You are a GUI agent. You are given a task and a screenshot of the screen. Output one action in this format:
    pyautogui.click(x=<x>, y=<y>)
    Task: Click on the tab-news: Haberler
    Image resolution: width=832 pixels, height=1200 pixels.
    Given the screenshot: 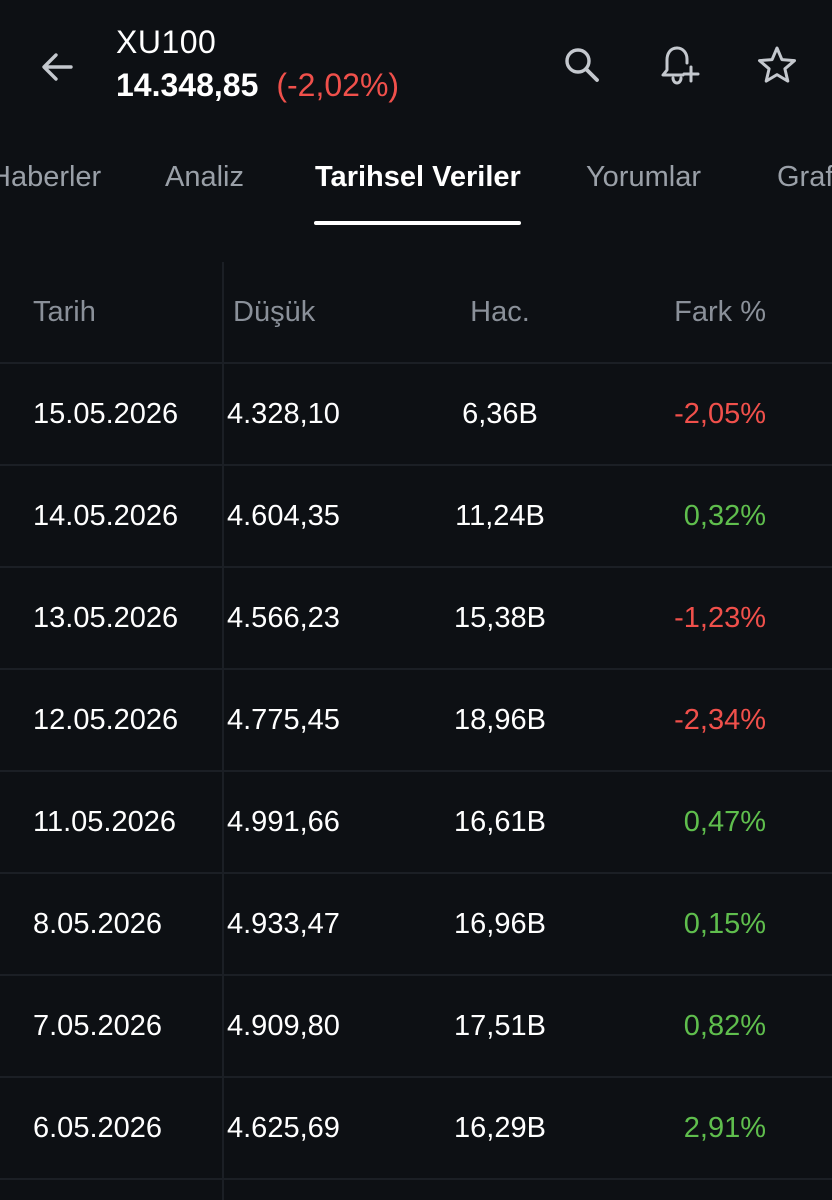 What is the action you would take?
    pyautogui.click(x=51, y=177)
    